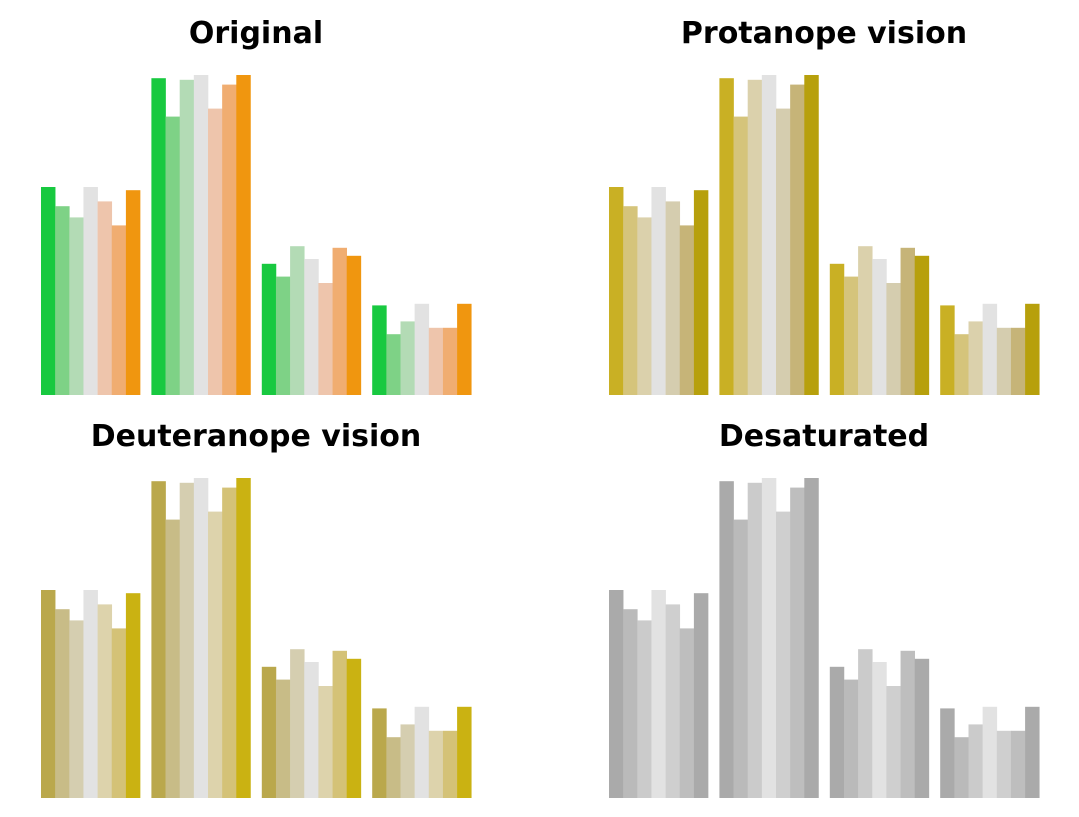 Image resolution: width=1079 pixels, height=817 pixels. What do you see at coordinates (755, 237) in the screenshot?
I see `bar-p1-g1-s2` at bounding box center [755, 237].